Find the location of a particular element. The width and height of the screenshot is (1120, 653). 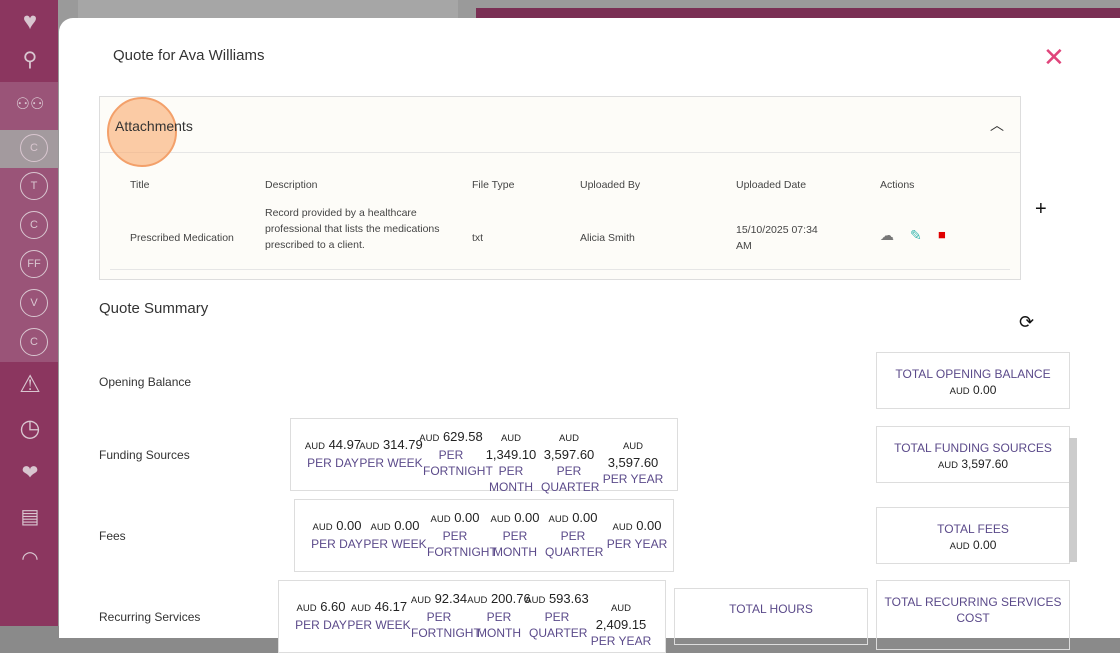

close-icon: ✕ is located at coordinates (1054, 57).